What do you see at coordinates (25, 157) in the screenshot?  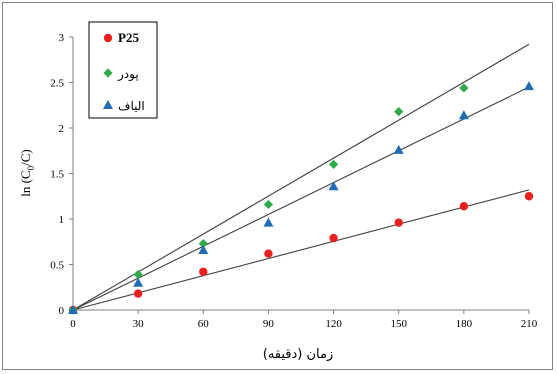 I see `y-axis-title-part-2: /C)` at bounding box center [25, 157].